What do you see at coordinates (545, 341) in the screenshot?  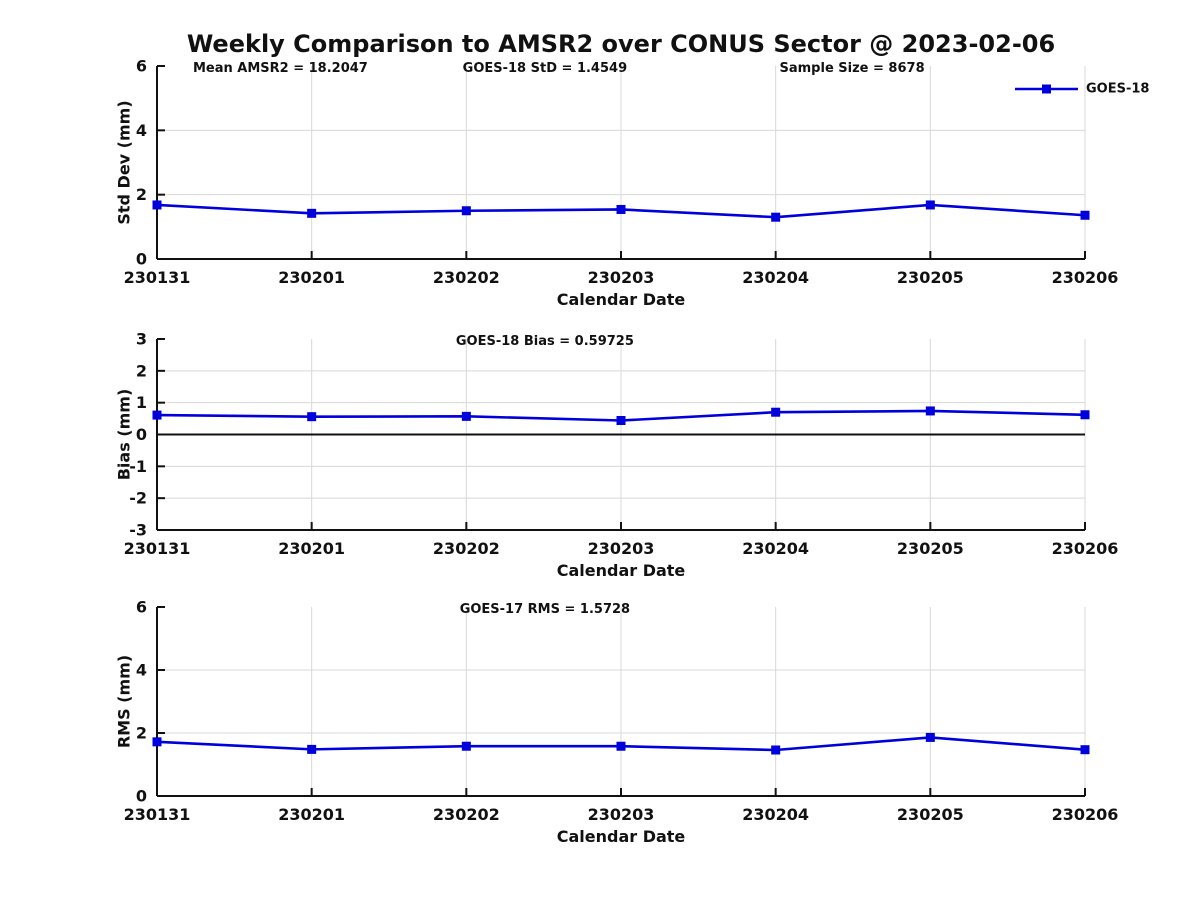 I see `annotation-text: GOES-18 Bias = 0.59725` at bounding box center [545, 341].